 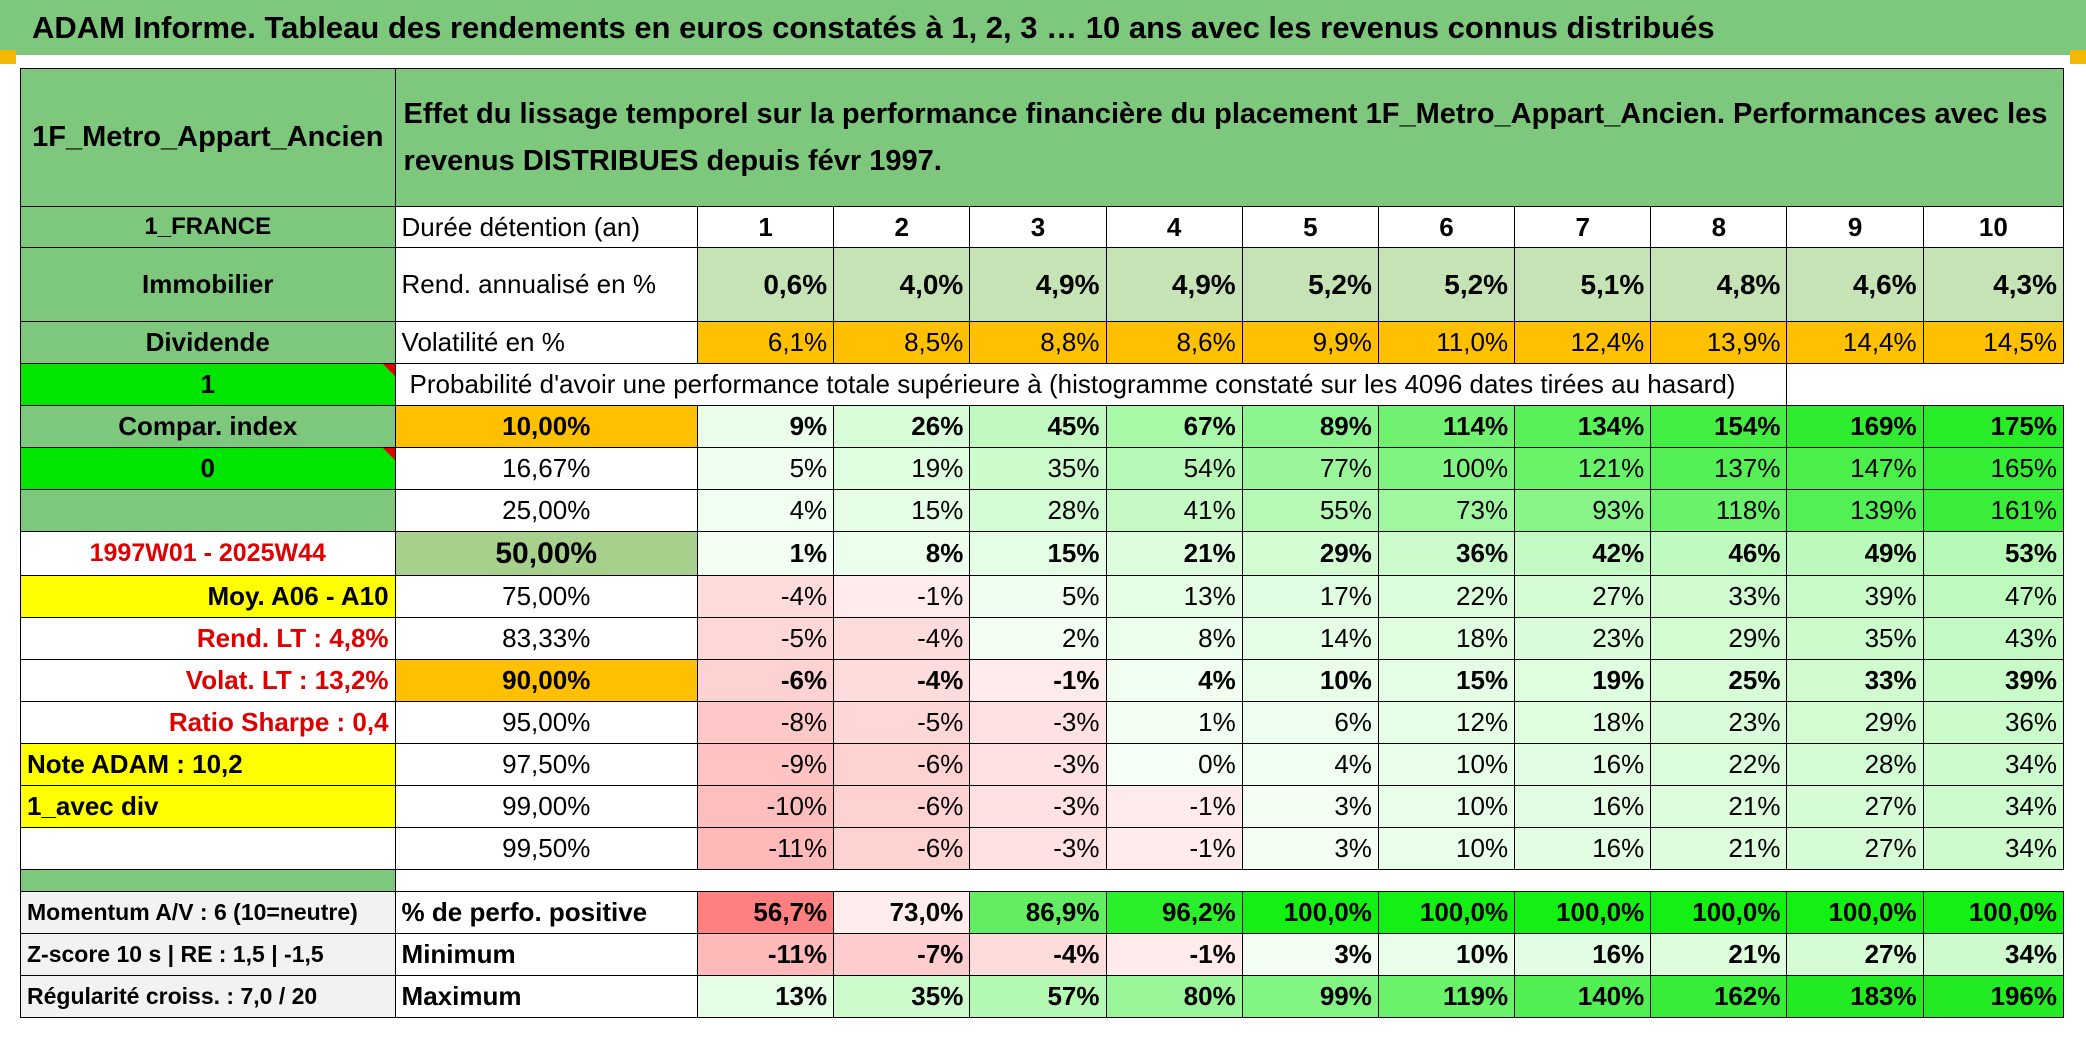 I want to click on maximum-value: 119%, so click(x=1446, y=996).